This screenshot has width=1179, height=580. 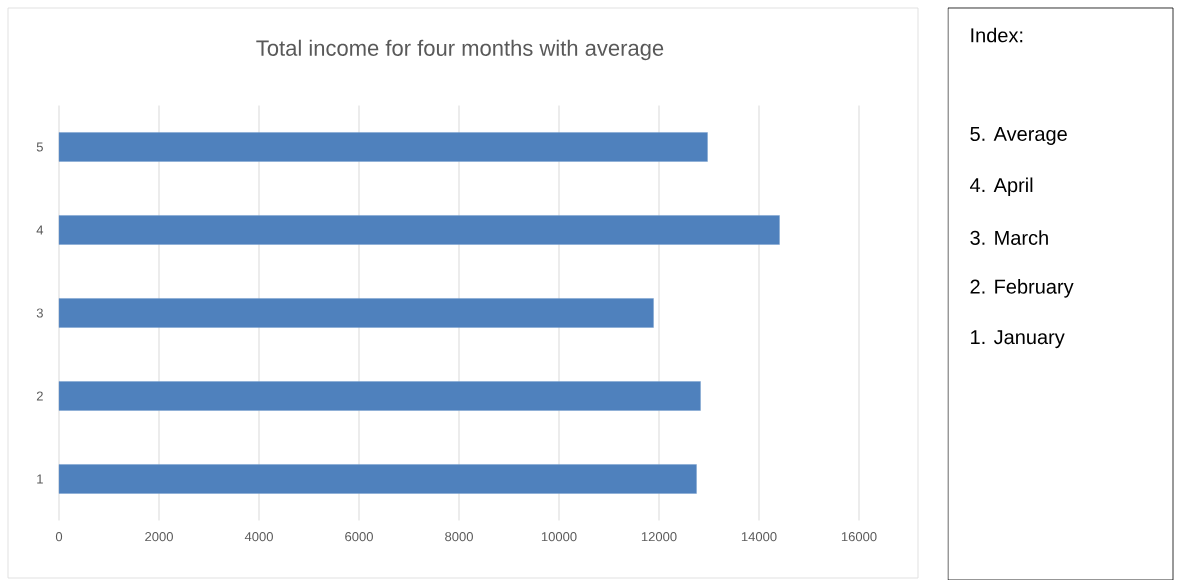 What do you see at coordinates (1022, 288) in the screenshot?
I see `text: 2. February` at bounding box center [1022, 288].